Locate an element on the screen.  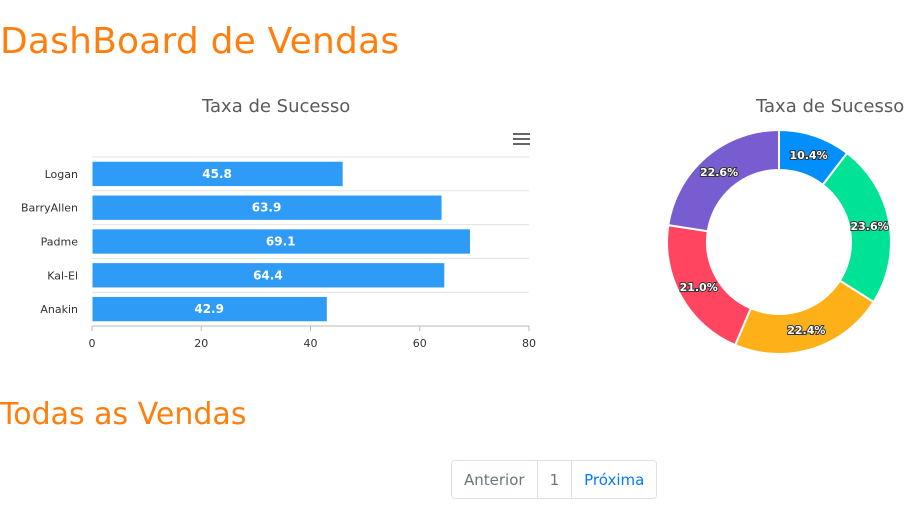
bar-category-label: Anakin is located at coordinates (59, 309).